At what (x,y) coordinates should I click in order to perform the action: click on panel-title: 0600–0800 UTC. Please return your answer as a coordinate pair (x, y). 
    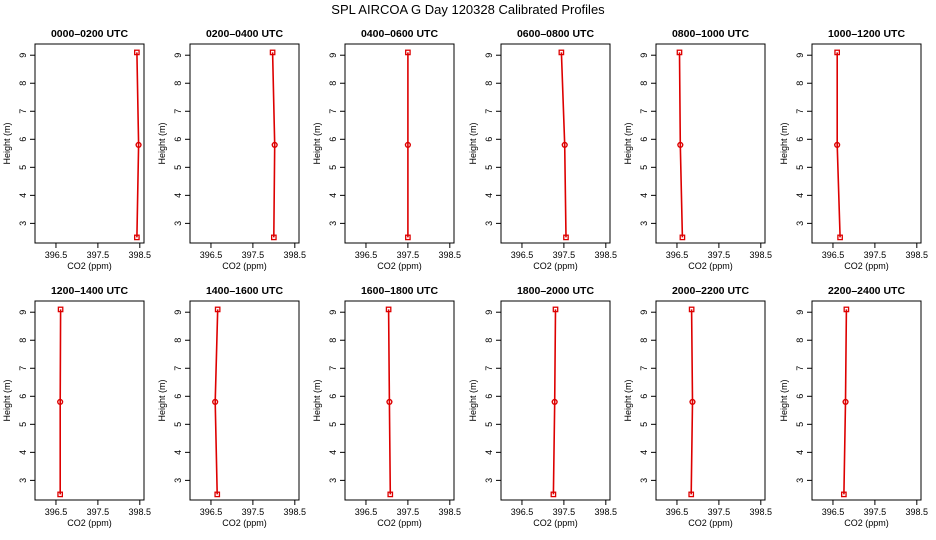
    Looking at the image, I should click on (555, 34).